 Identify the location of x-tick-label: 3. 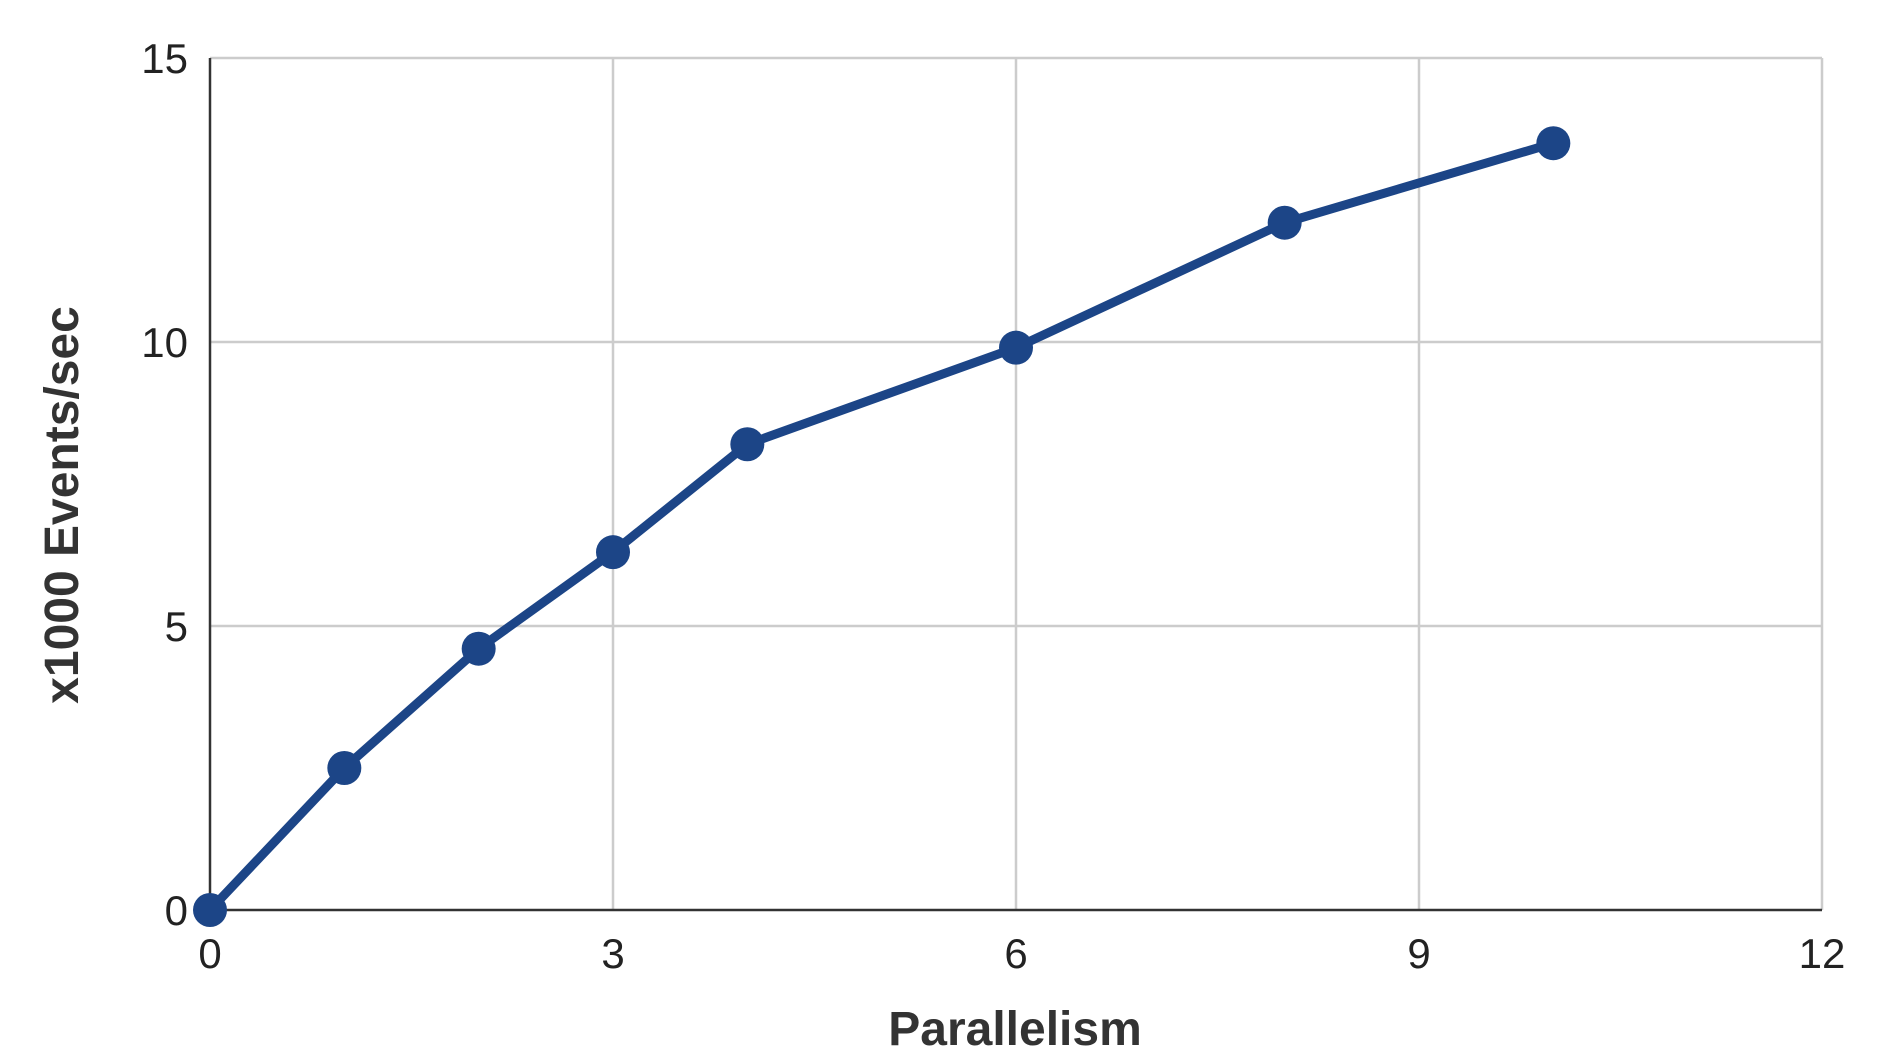
(612, 953).